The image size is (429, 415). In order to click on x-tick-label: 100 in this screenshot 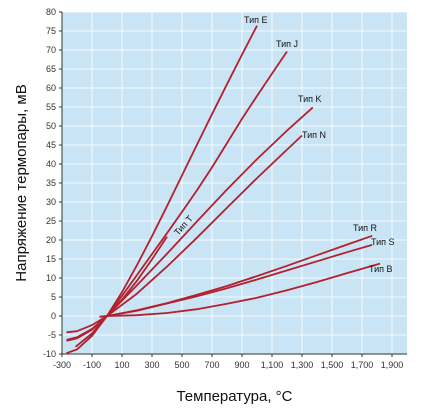, I will do `click(121, 365)`.